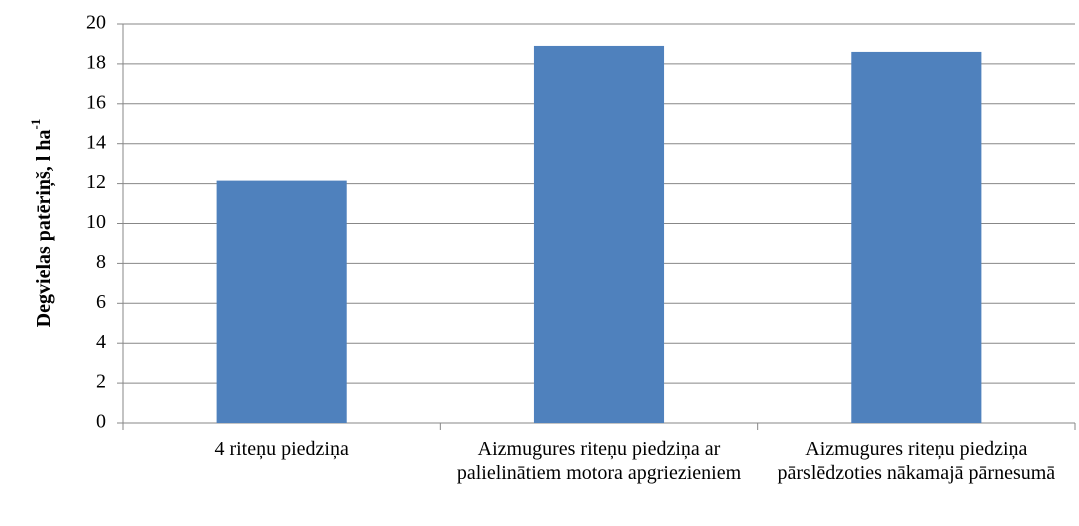 Image resolution: width=1079 pixels, height=526 pixels. What do you see at coordinates (96, 62) in the screenshot?
I see `y-tick-label: 18` at bounding box center [96, 62].